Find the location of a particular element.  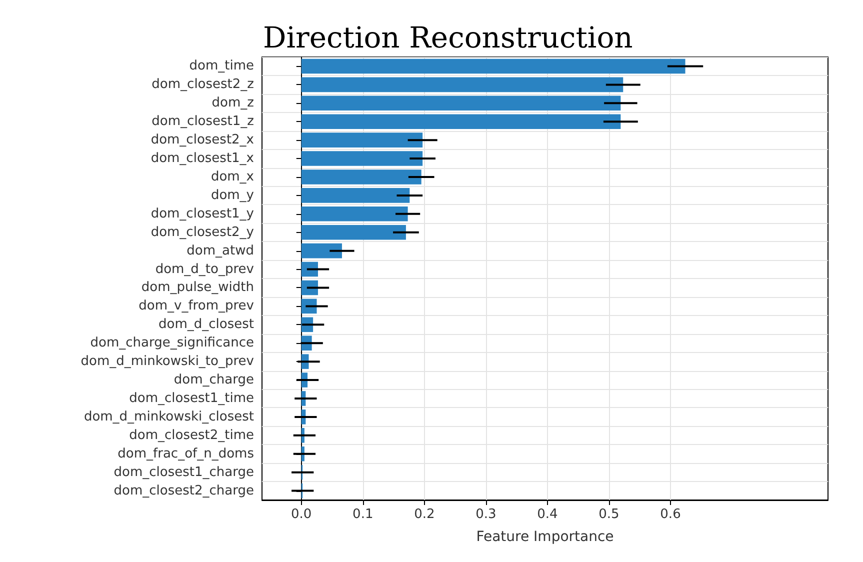

y-tick-label: dom_y is located at coordinates (232, 195).